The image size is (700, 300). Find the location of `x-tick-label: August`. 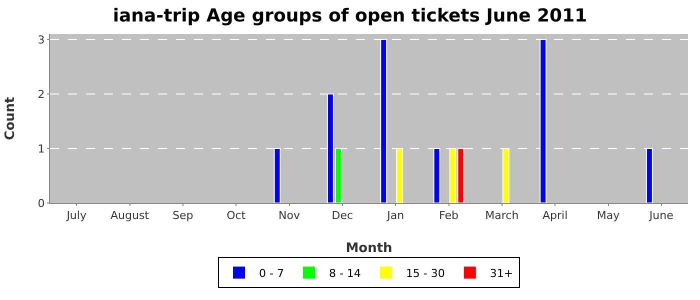

x-tick-label: August is located at coordinates (130, 215).